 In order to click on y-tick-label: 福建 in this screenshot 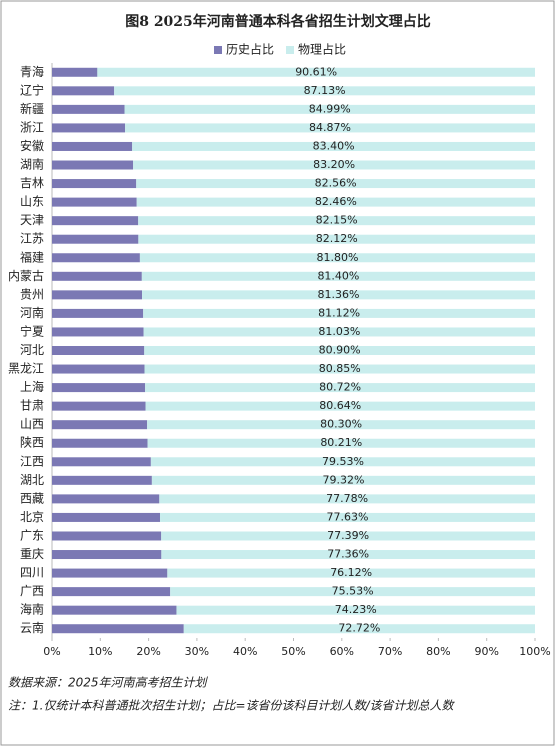, I will do `click(32, 256)`.